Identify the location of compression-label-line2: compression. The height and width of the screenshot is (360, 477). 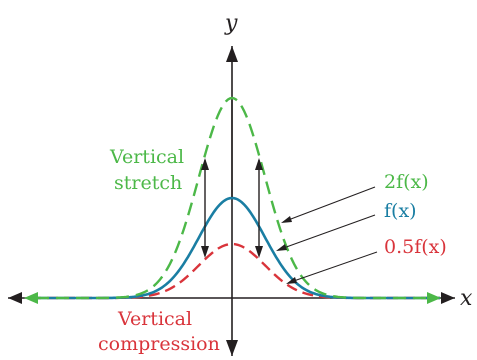
(159, 344).